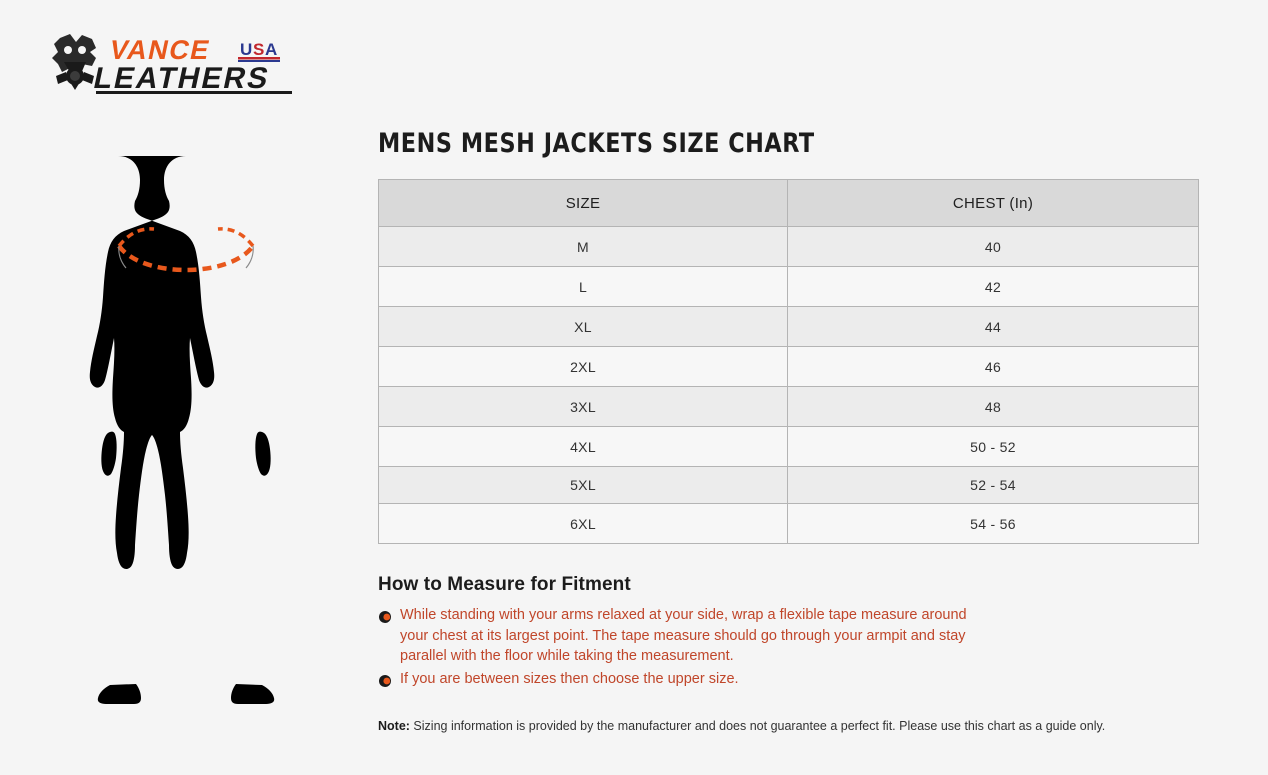  Describe the element at coordinates (993, 366) in the screenshot. I see `cell-chest: 46` at that location.